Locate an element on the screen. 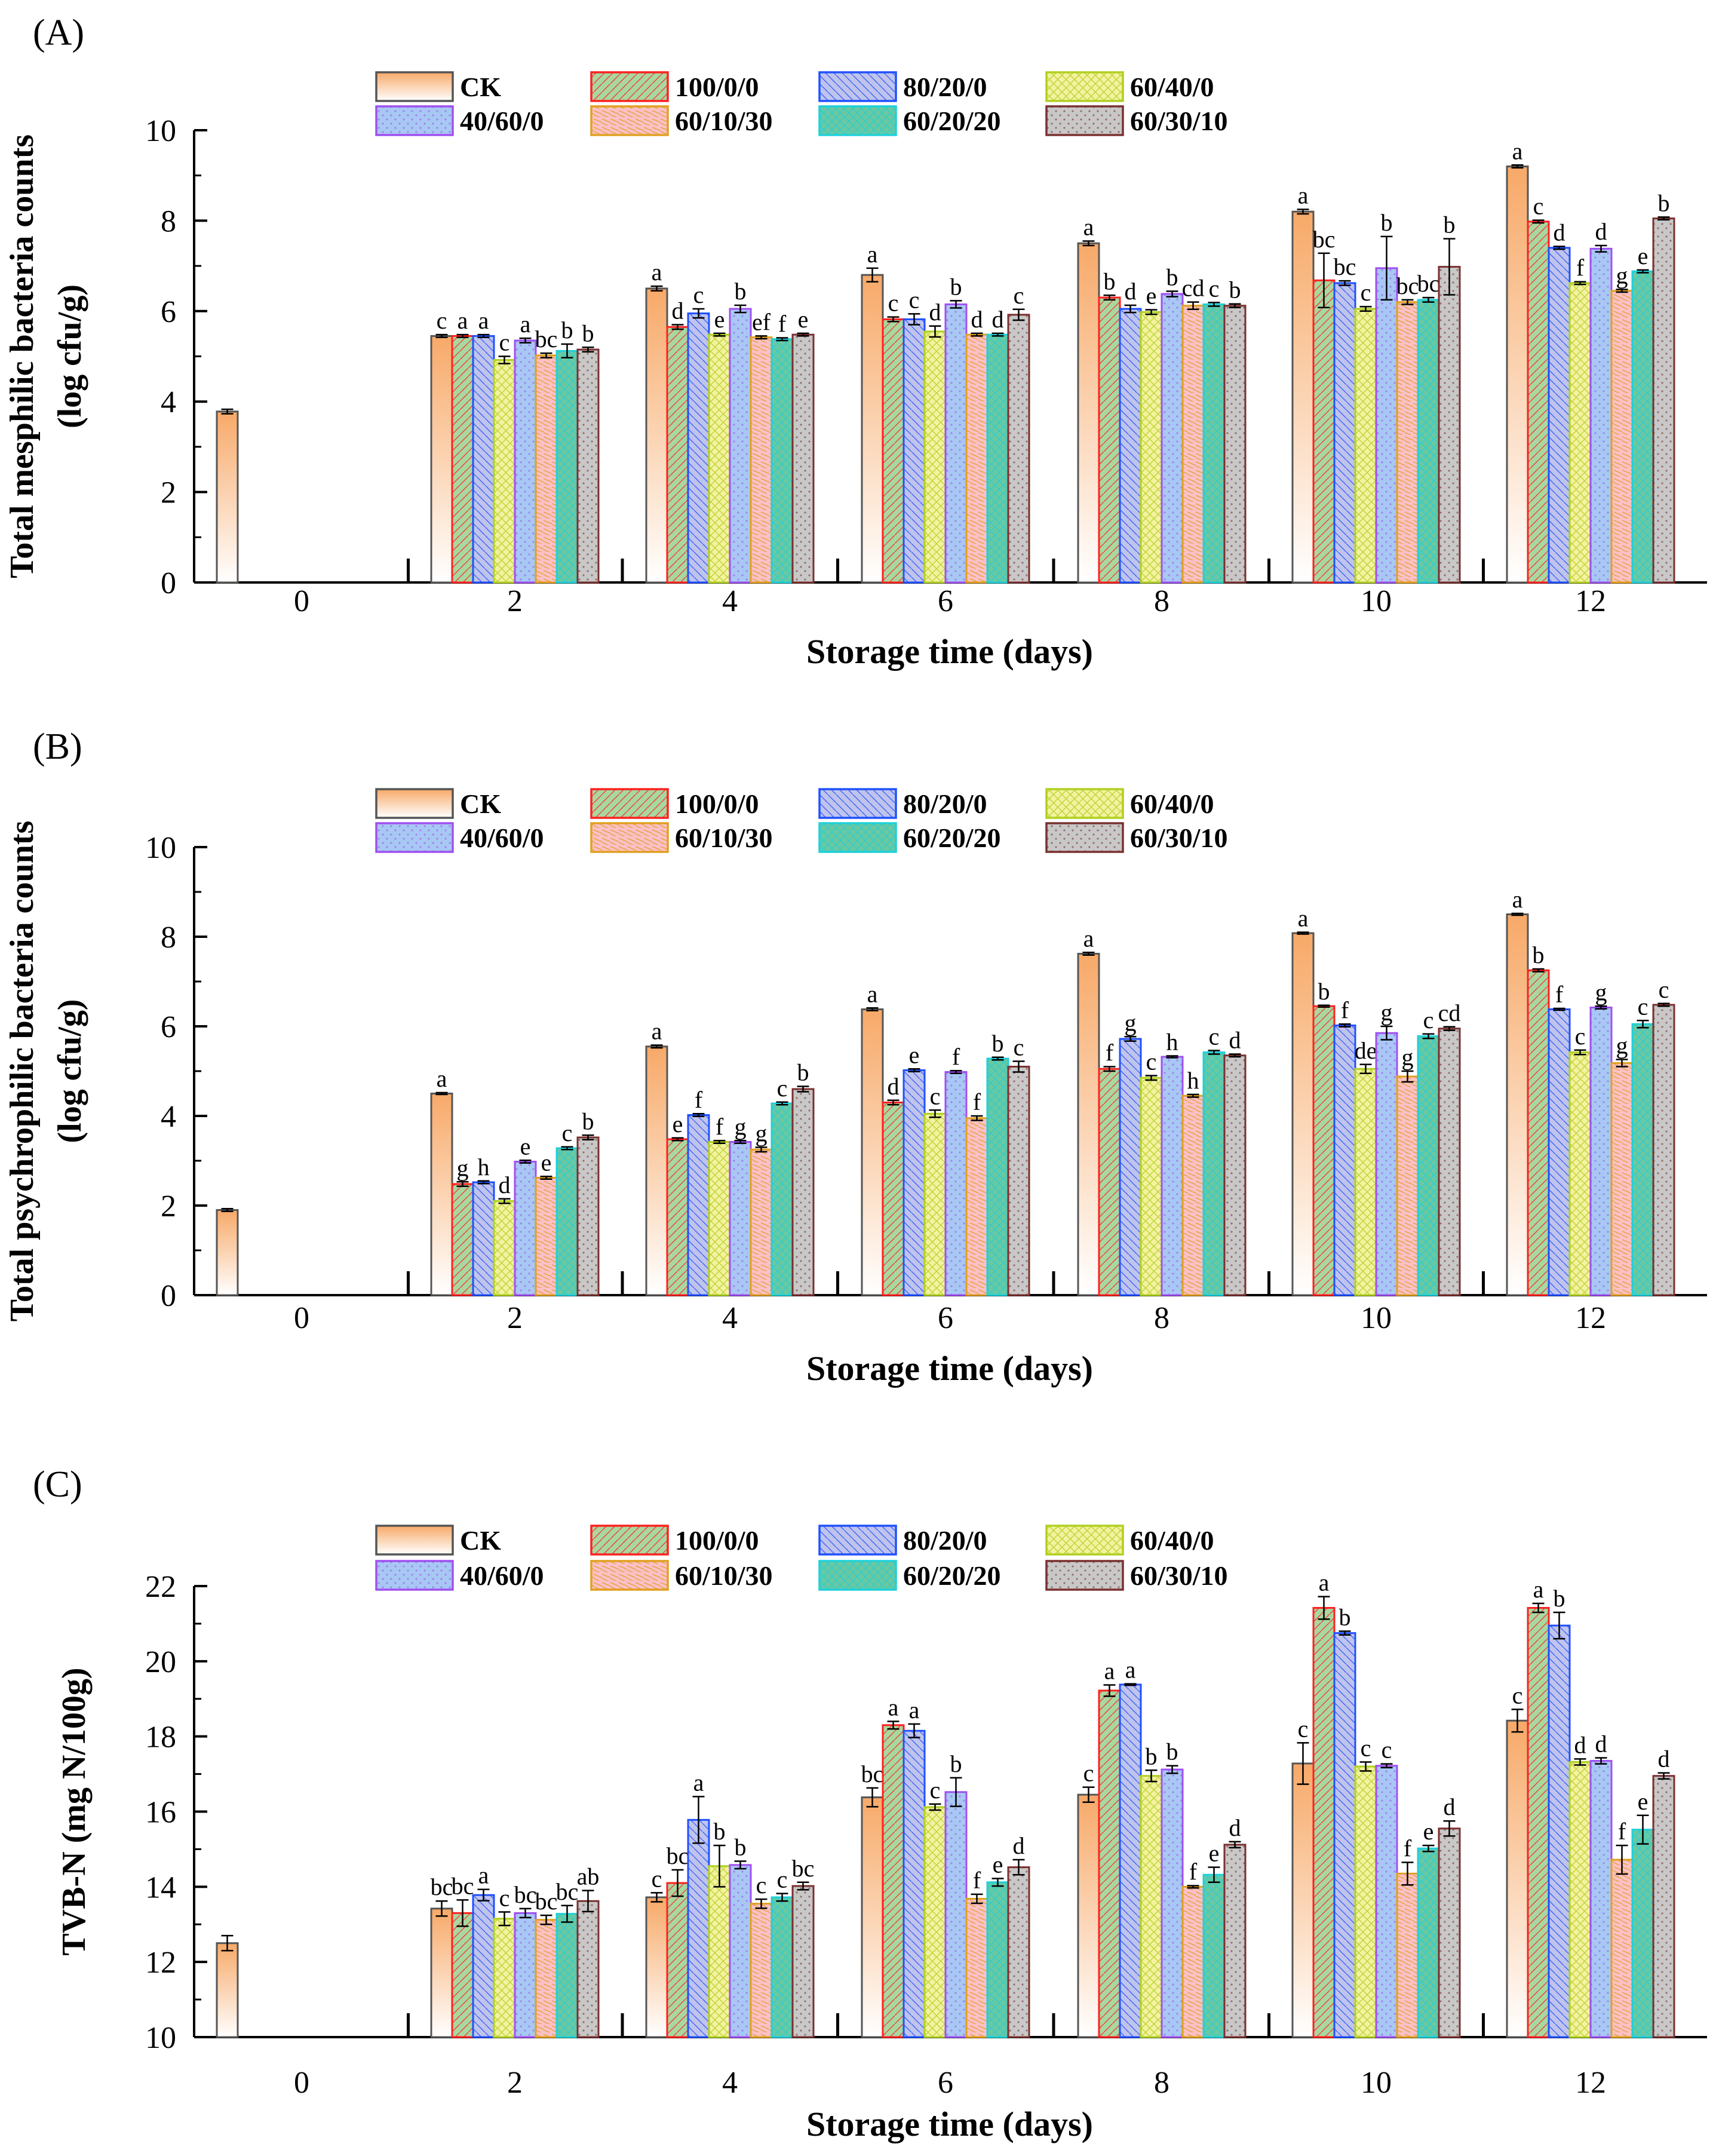 The width and height of the screenshot is (1716, 2156). bar-60-10-30-day10 is located at coordinates (1407, 442).